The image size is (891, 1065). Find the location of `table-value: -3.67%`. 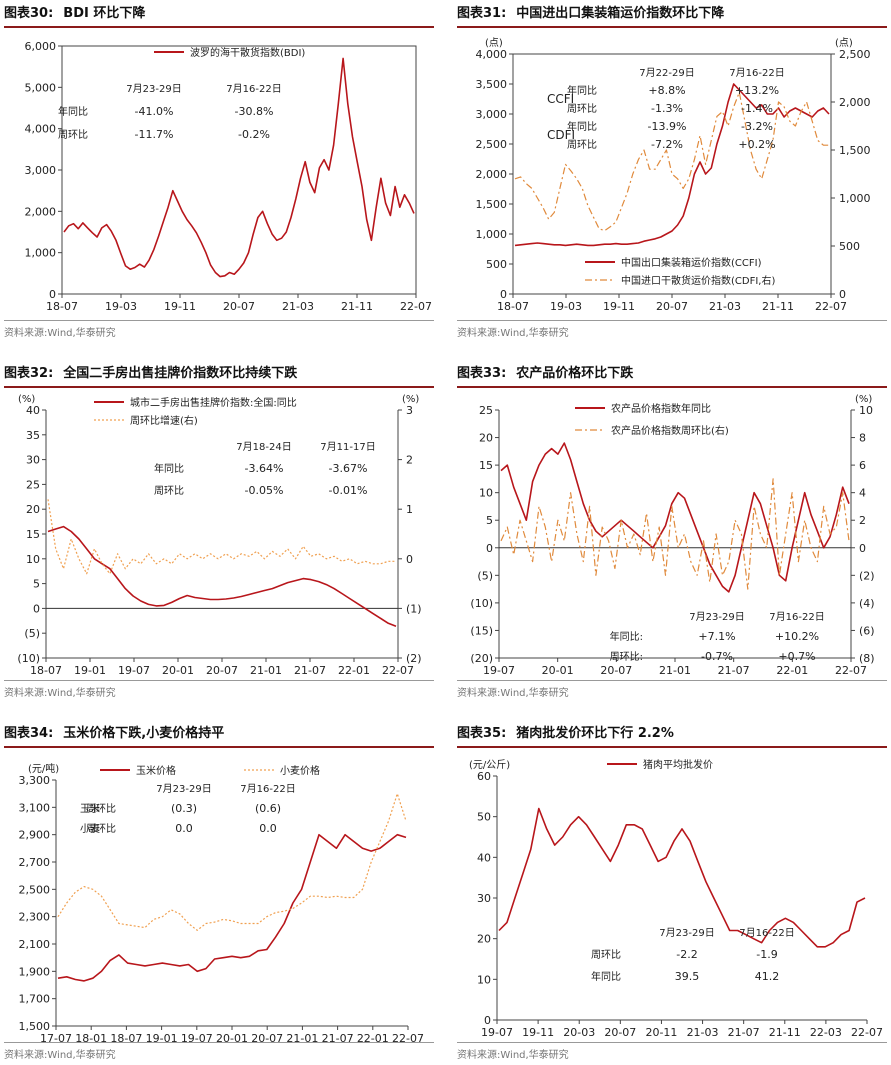

table-value: -3.67% is located at coordinates (348, 468).